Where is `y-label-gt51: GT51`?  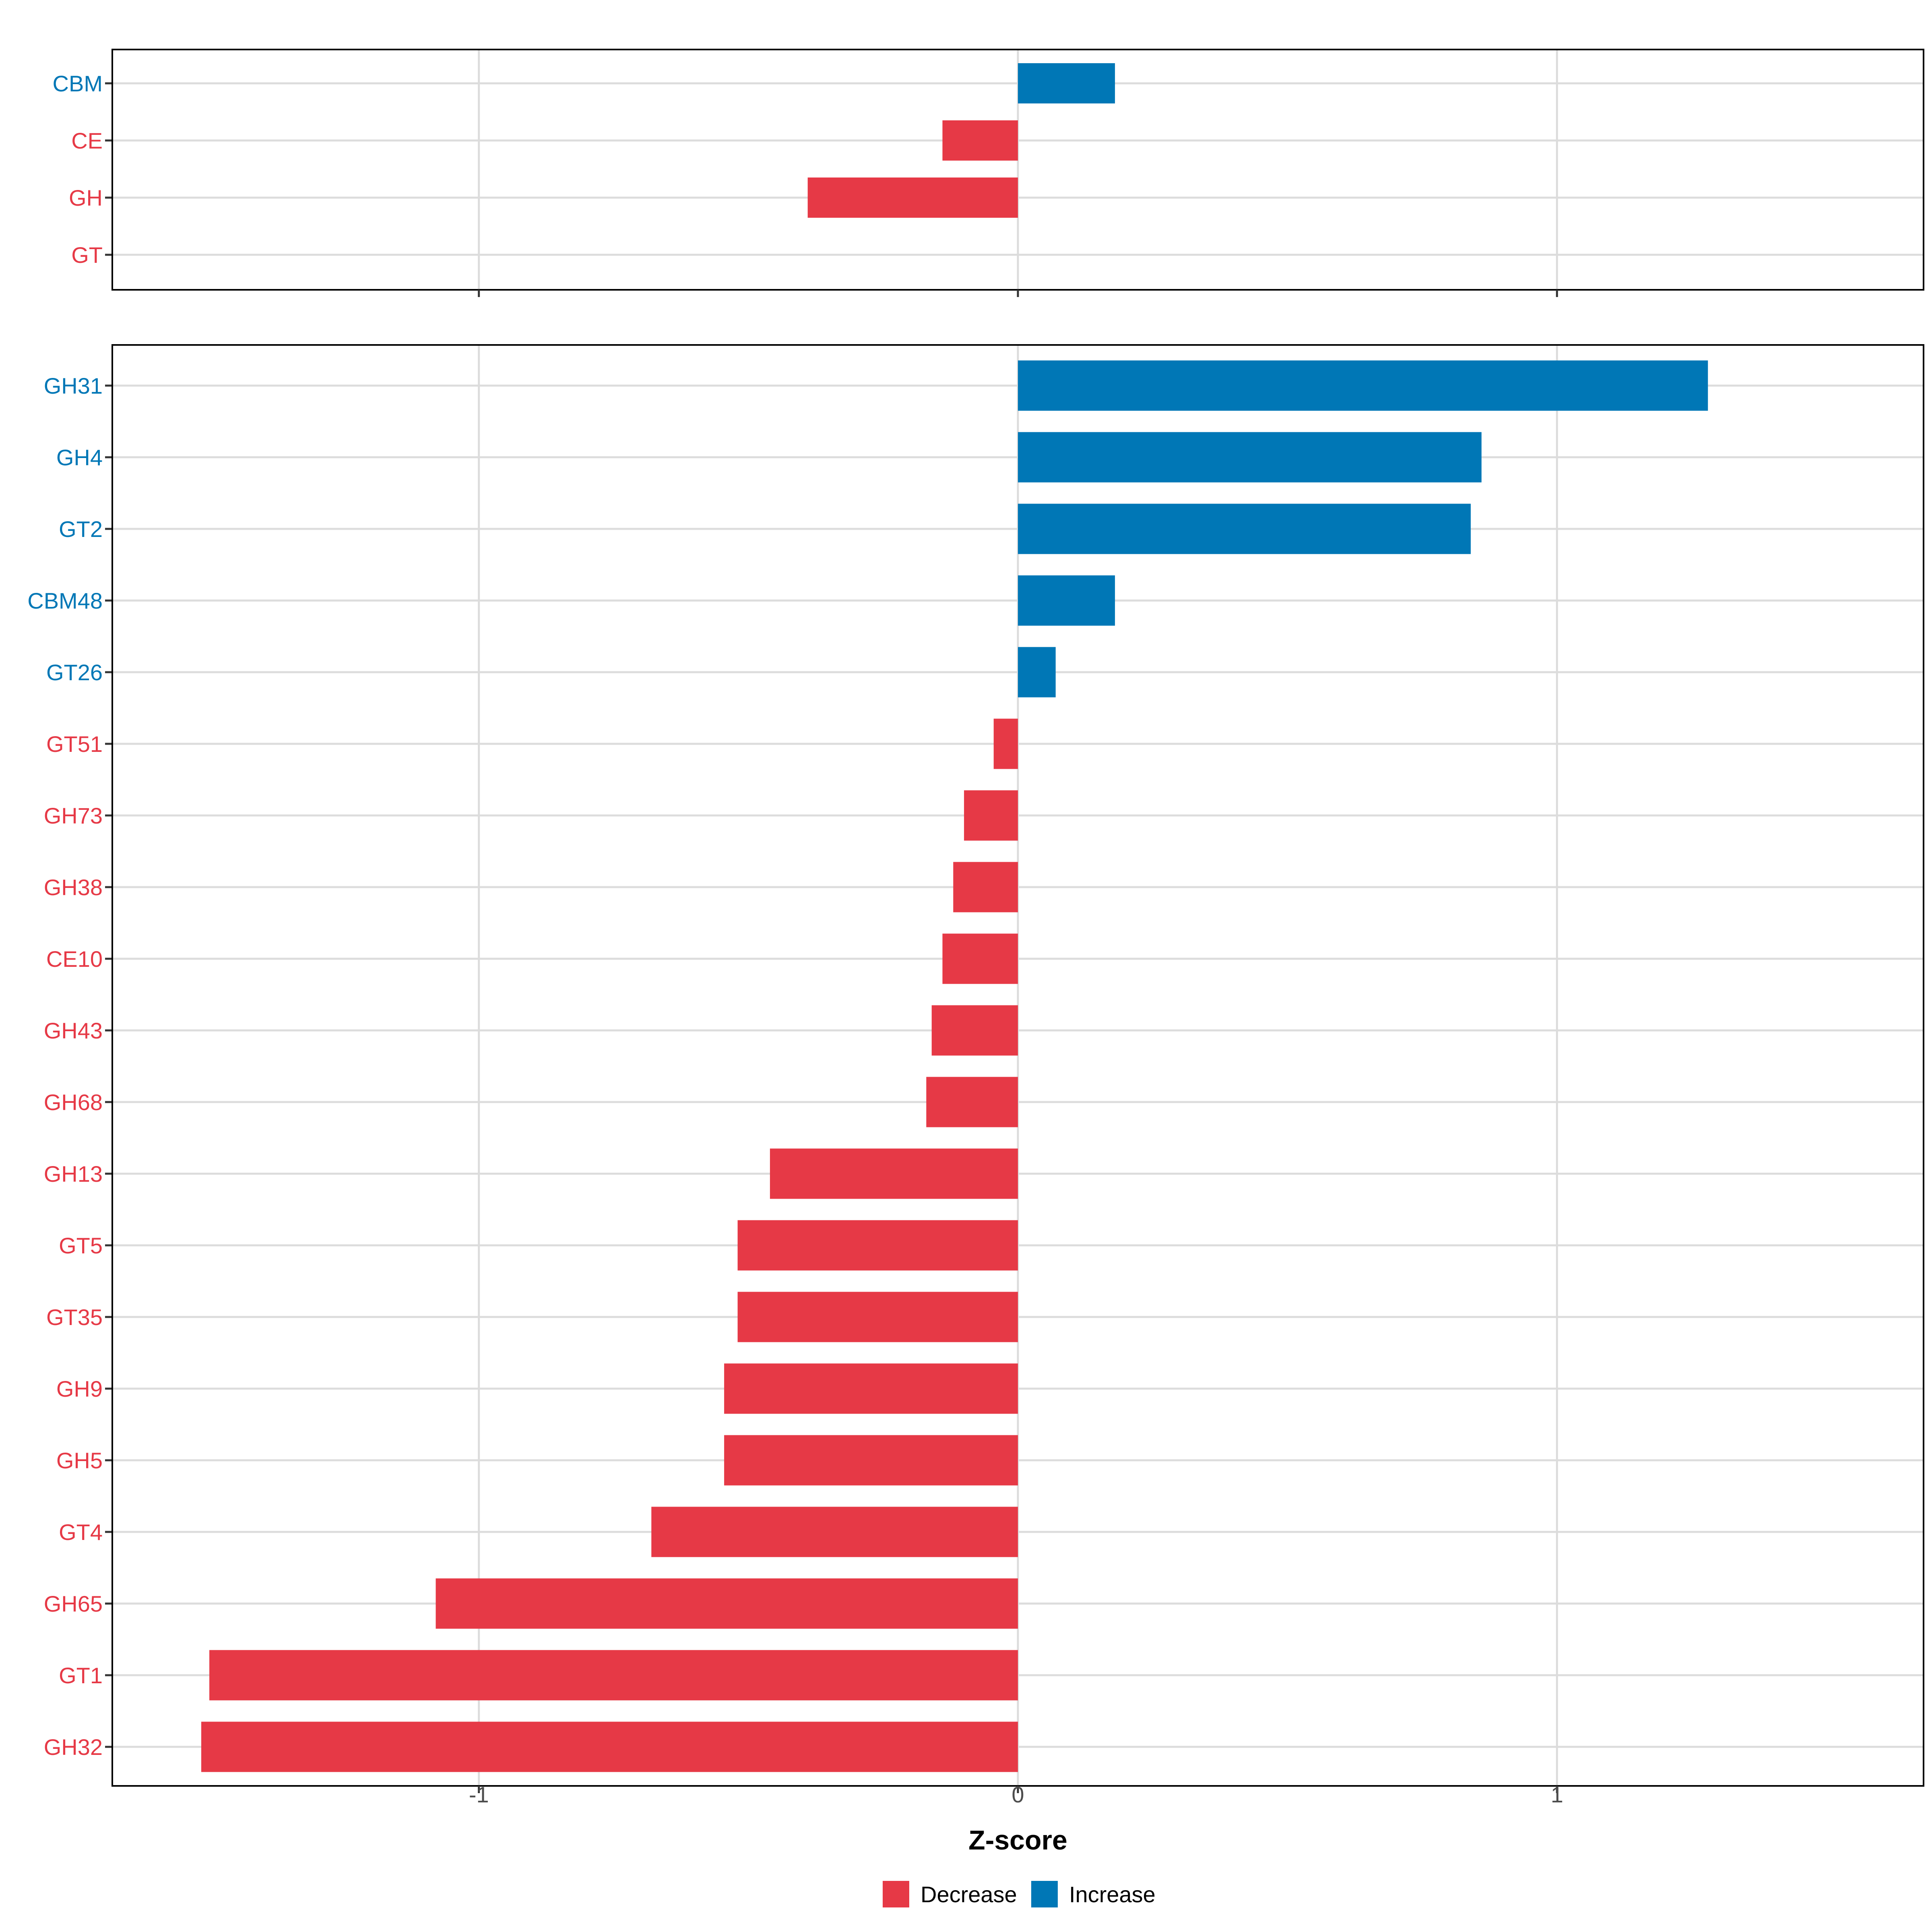 y-label-gt51: GT51 is located at coordinates (74, 744).